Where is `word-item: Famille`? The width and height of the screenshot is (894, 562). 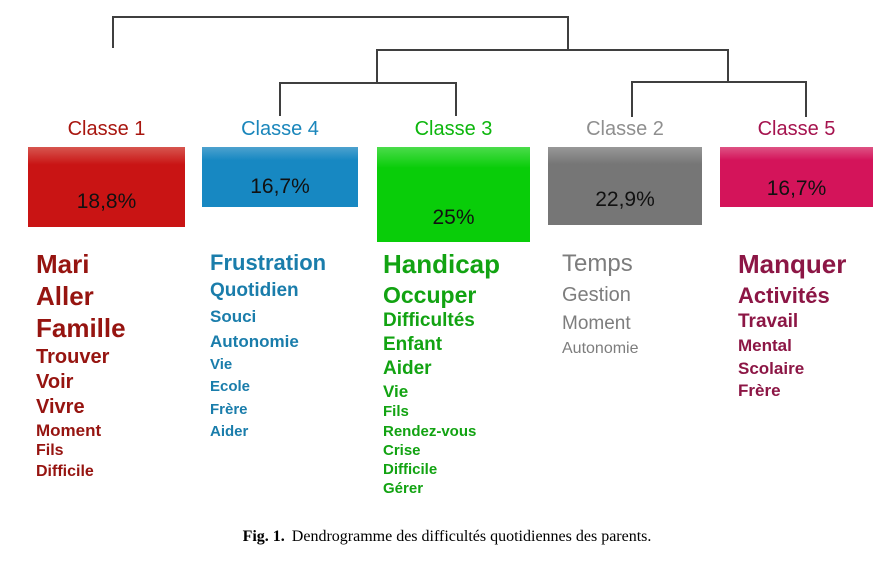 word-item: Famille is located at coordinates (81, 327).